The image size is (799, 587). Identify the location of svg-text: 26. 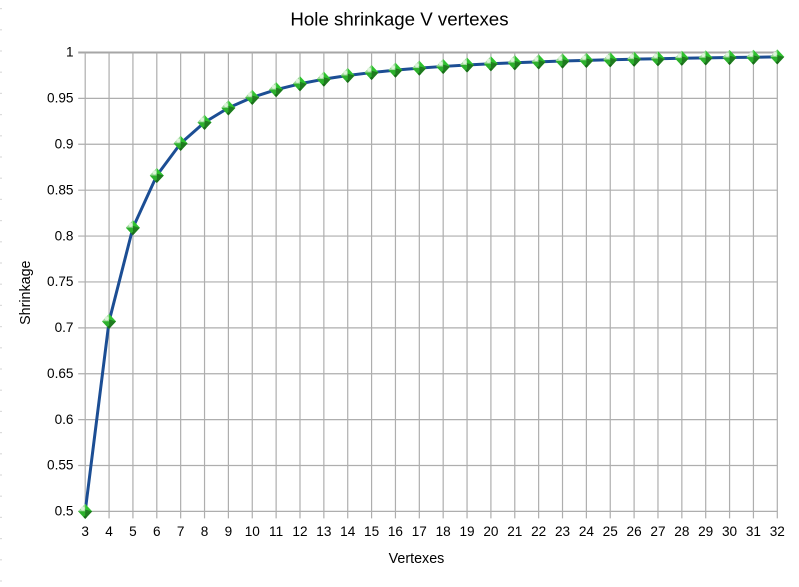
(634, 531).